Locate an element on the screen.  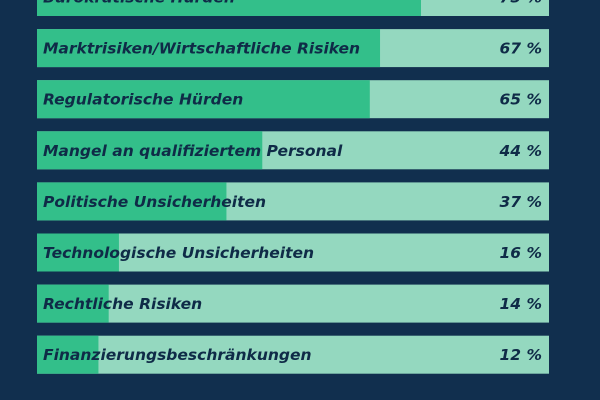
bar-row: Mangel an qualifiziertem Personal 44 % is located at coordinates (293, 150).